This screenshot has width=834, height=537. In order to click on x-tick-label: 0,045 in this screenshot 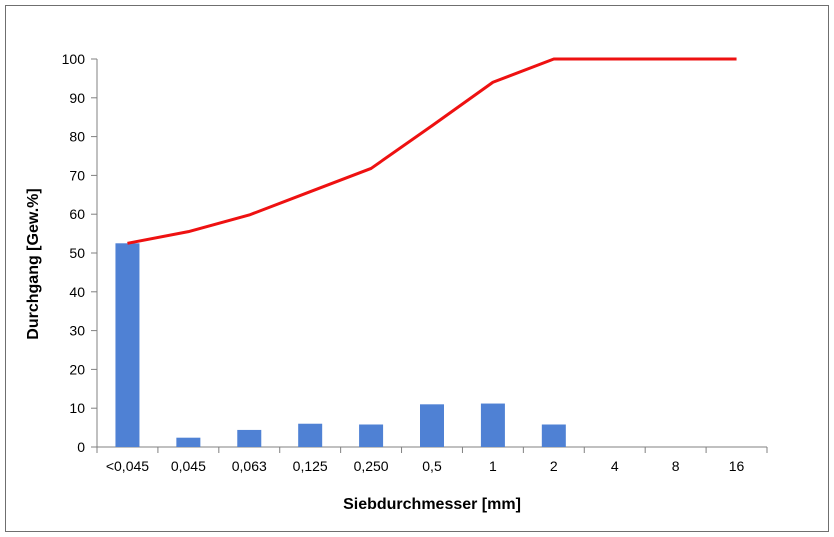, I will do `click(188, 466)`.